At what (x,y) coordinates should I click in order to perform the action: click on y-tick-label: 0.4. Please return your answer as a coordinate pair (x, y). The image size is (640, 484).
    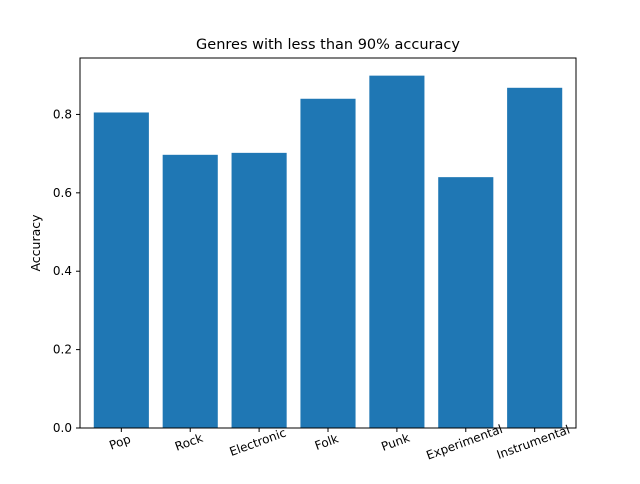
    Looking at the image, I should click on (62, 271).